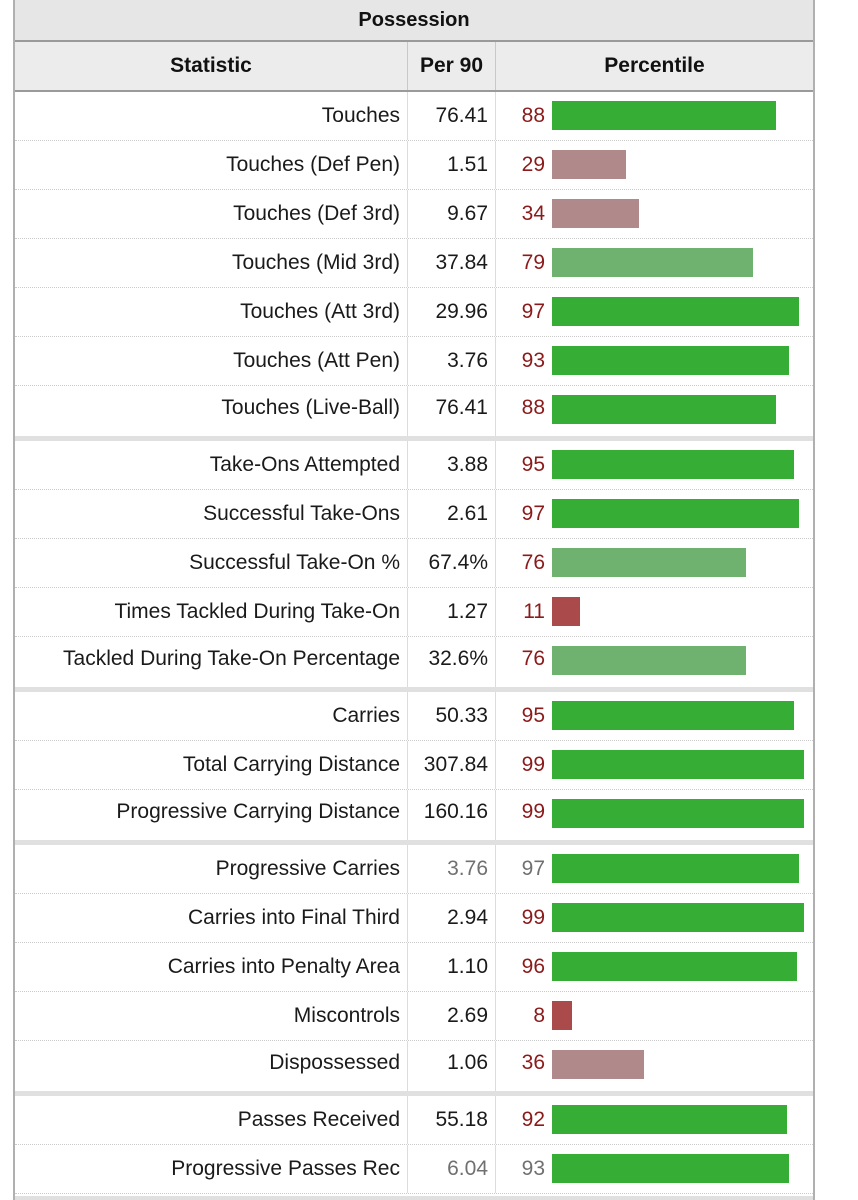 The height and width of the screenshot is (1200, 858). What do you see at coordinates (452, 765) in the screenshot?
I see `per90-value: 307.84` at bounding box center [452, 765].